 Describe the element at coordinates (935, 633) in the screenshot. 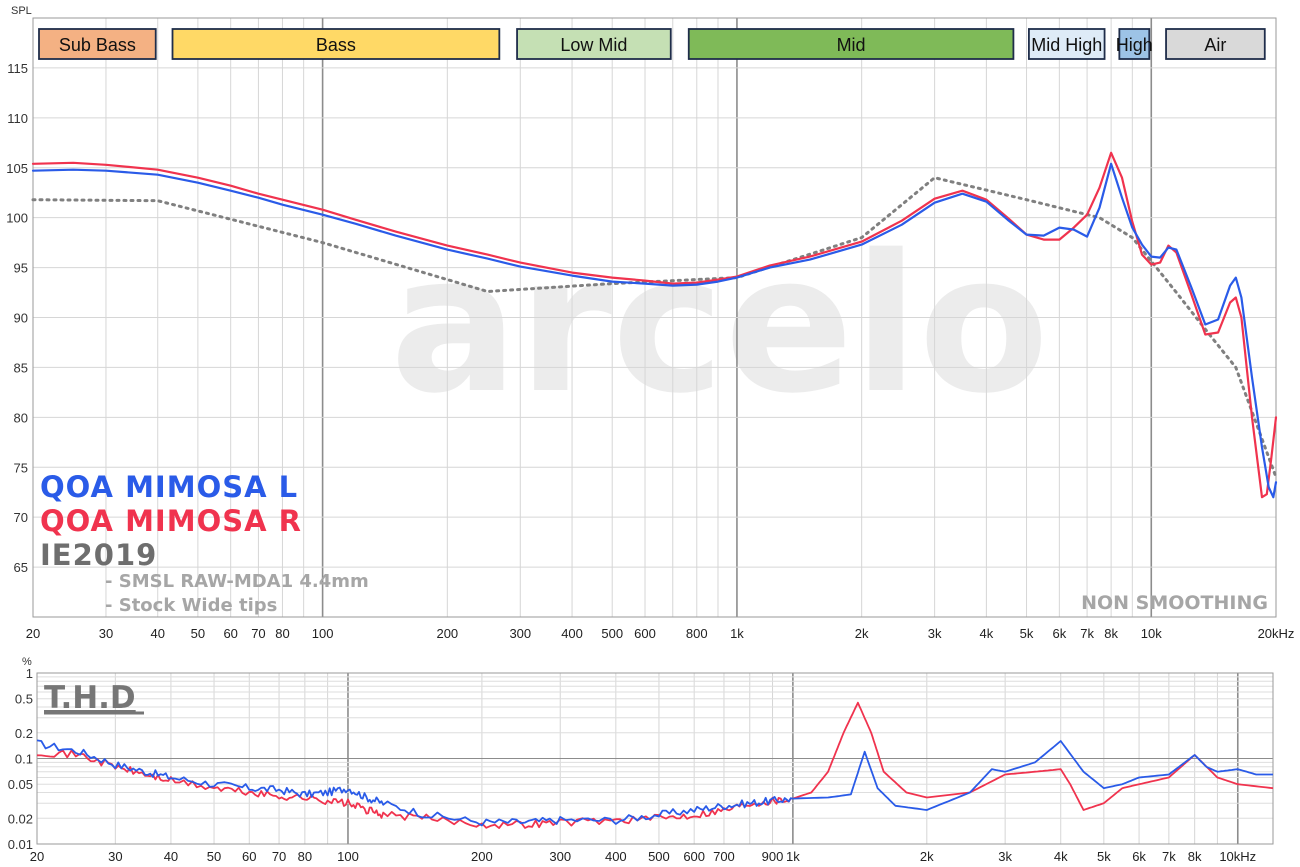

I see `x-tick-label: 3k` at that location.